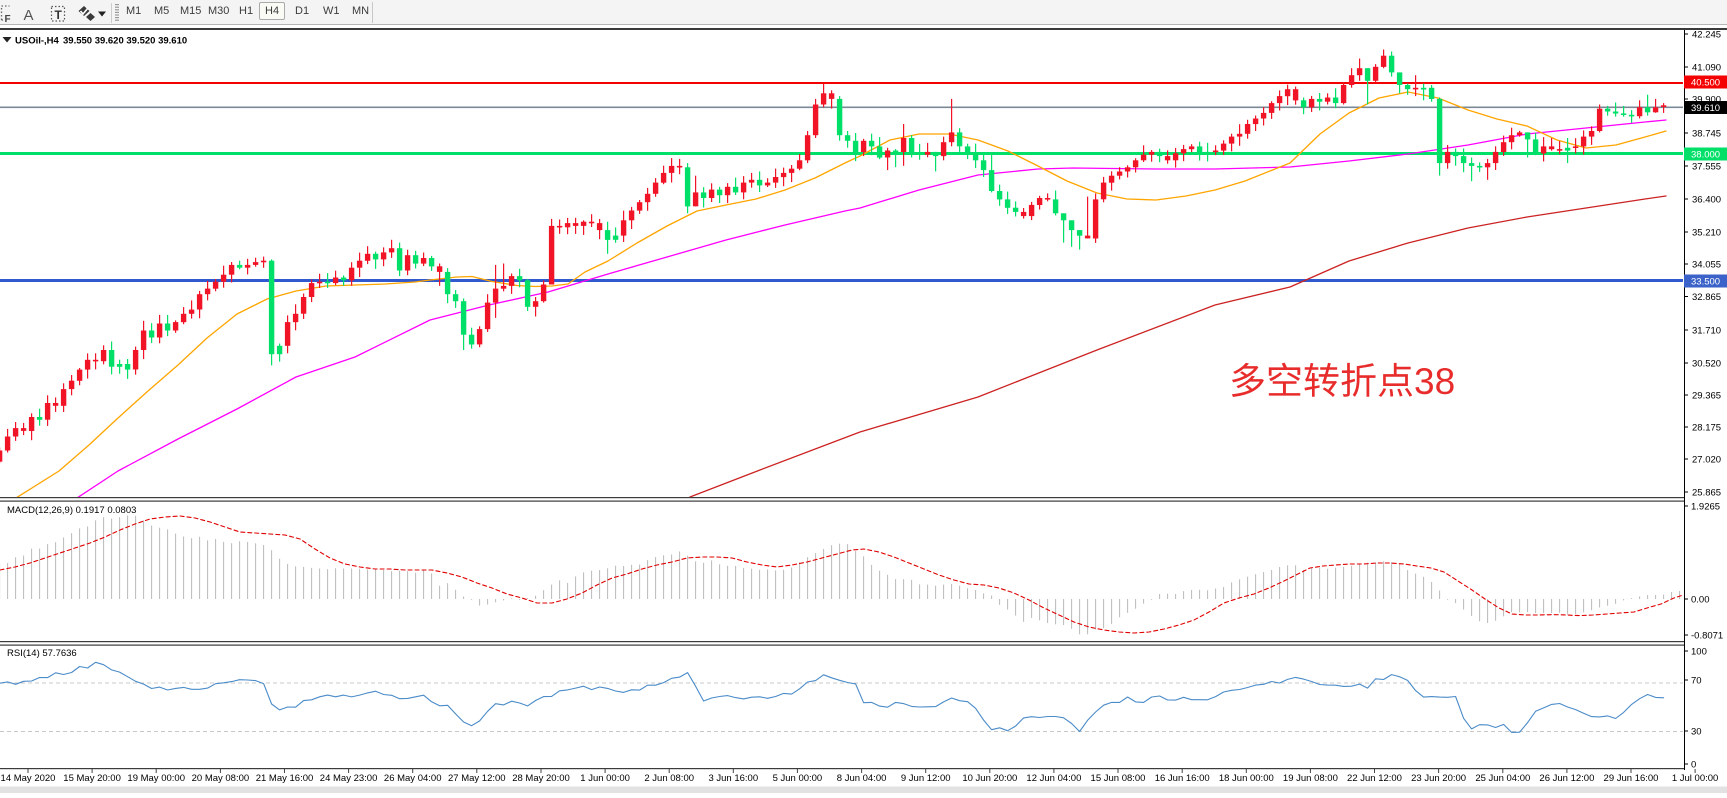 Image resolution: width=1727 pixels, height=798 pixels. I want to click on svg-text: -0.8071, so click(1707, 636).